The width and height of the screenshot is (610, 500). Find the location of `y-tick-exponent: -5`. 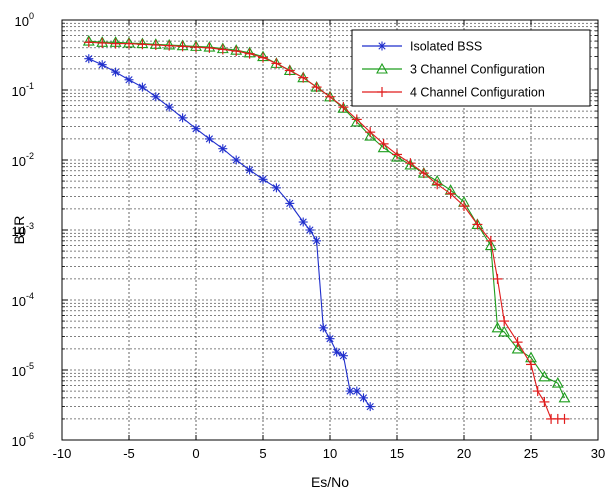

y-tick-exponent: -5 is located at coordinates (30, 366).